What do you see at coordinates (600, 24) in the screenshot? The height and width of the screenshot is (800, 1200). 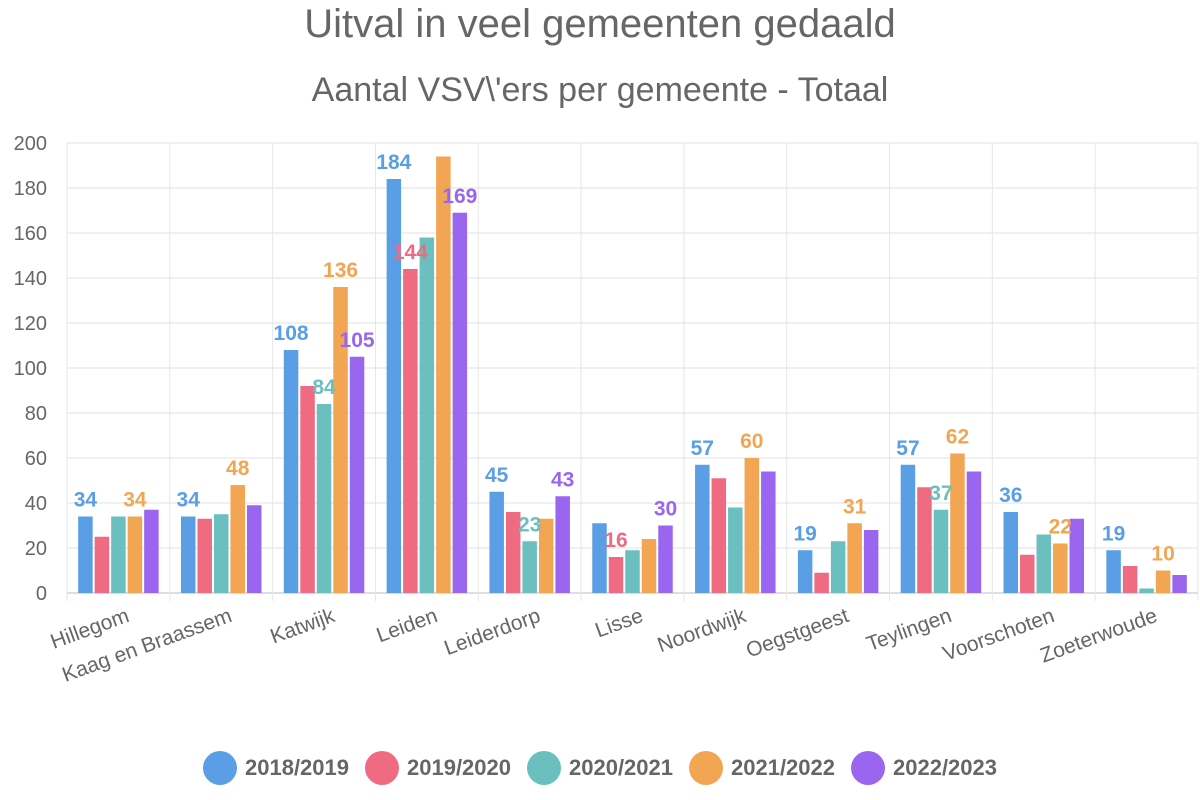 I see `chart-title: Uitval in veel gemeenten gedaald` at bounding box center [600, 24].